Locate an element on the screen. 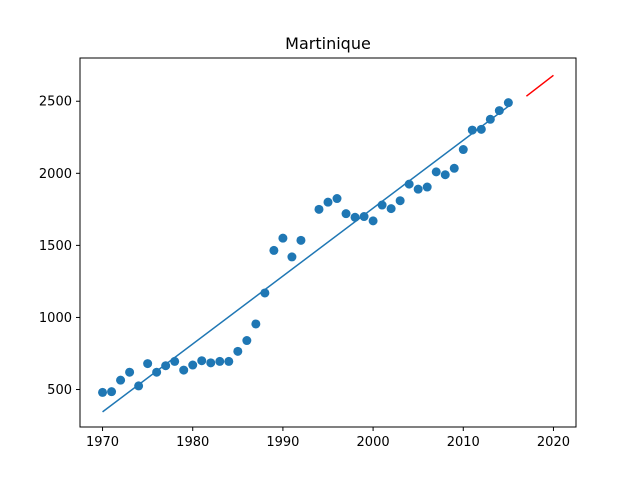  chart-title: Martinique is located at coordinates (328, 43).